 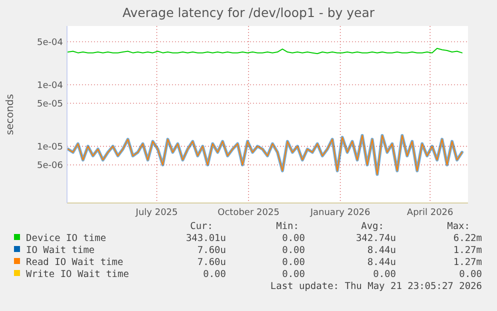 What do you see at coordinates (50, 165) in the screenshot?
I see `y-tick-label: 5e-06` at bounding box center [50, 165].